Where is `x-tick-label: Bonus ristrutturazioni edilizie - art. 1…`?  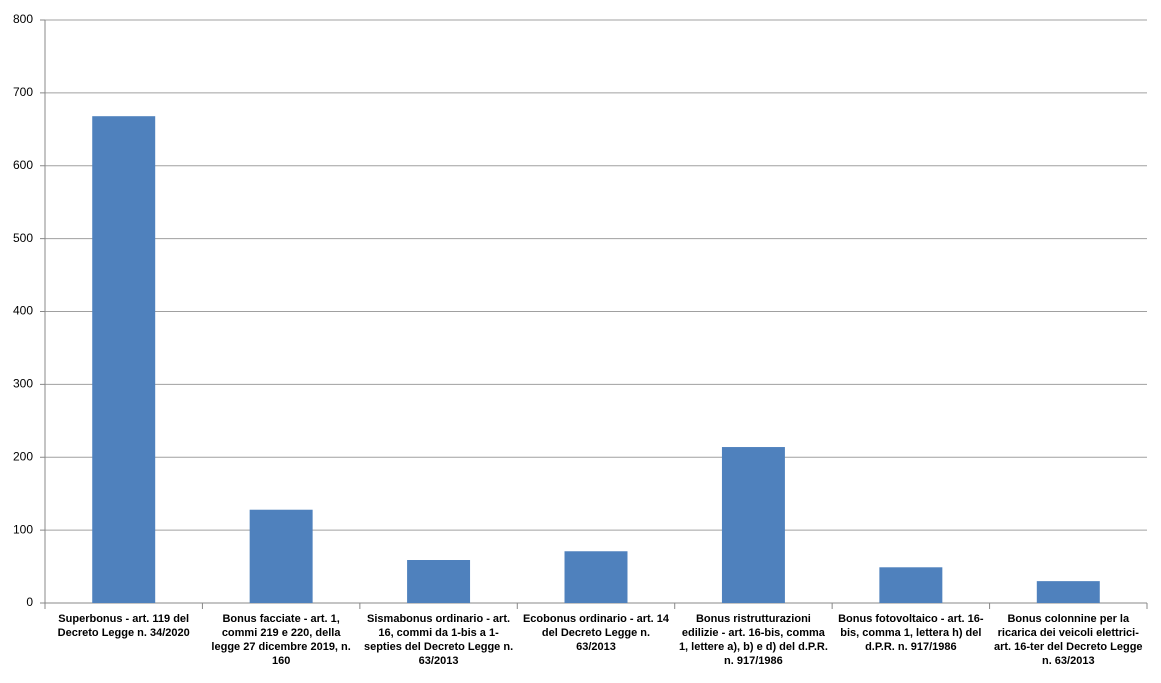 x-tick-label: Bonus ristrutturazioni edilizie - art. 1… is located at coordinates (753, 640).